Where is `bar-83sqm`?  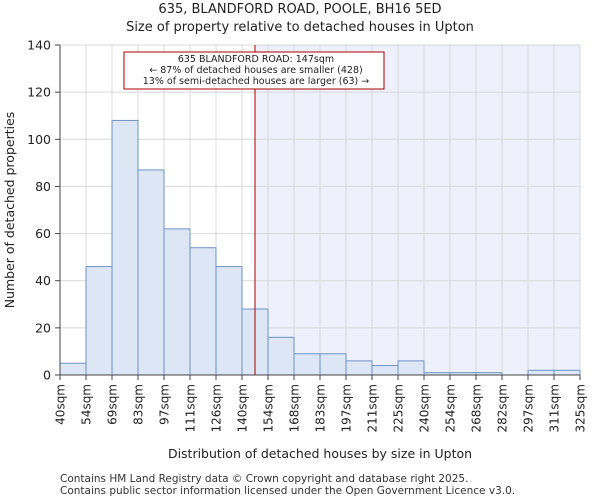
bar-83sqm is located at coordinates (151, 272).